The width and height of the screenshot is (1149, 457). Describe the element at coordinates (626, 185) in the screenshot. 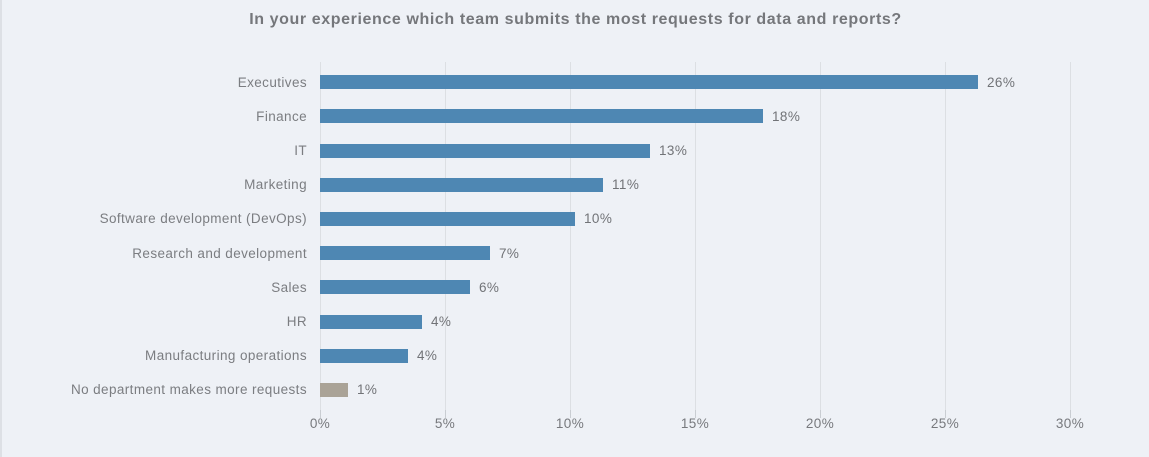

I see `value-label: 11%` at that location.